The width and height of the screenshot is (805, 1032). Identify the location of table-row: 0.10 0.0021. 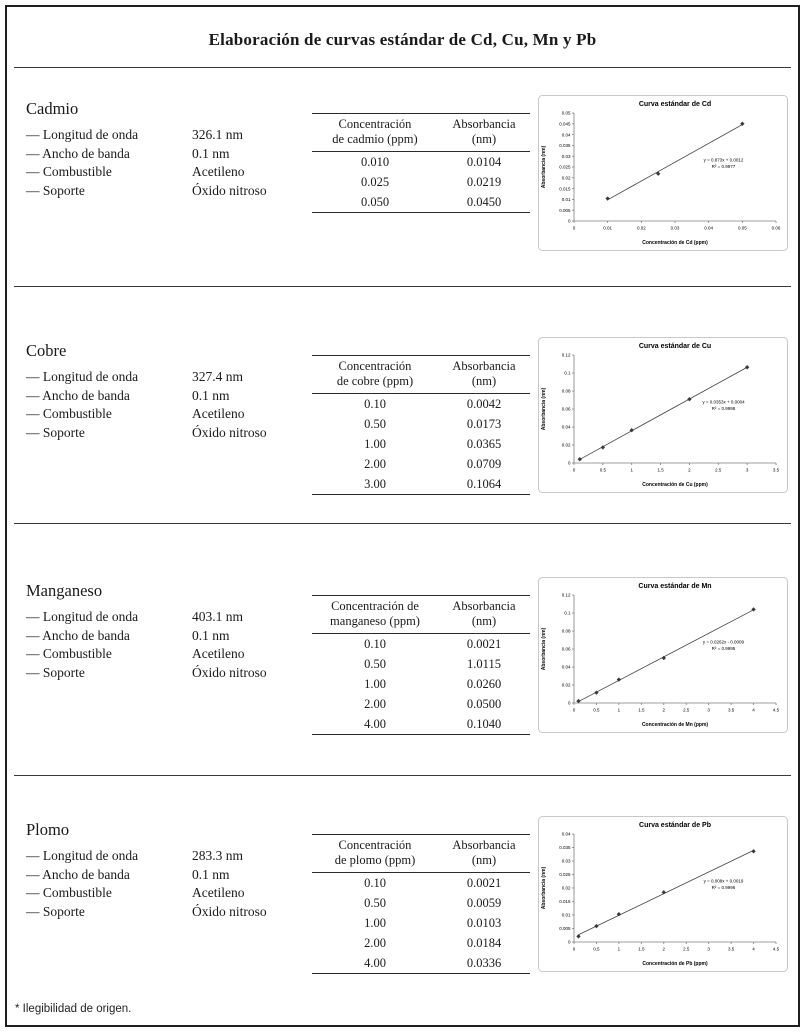
(421, 644).